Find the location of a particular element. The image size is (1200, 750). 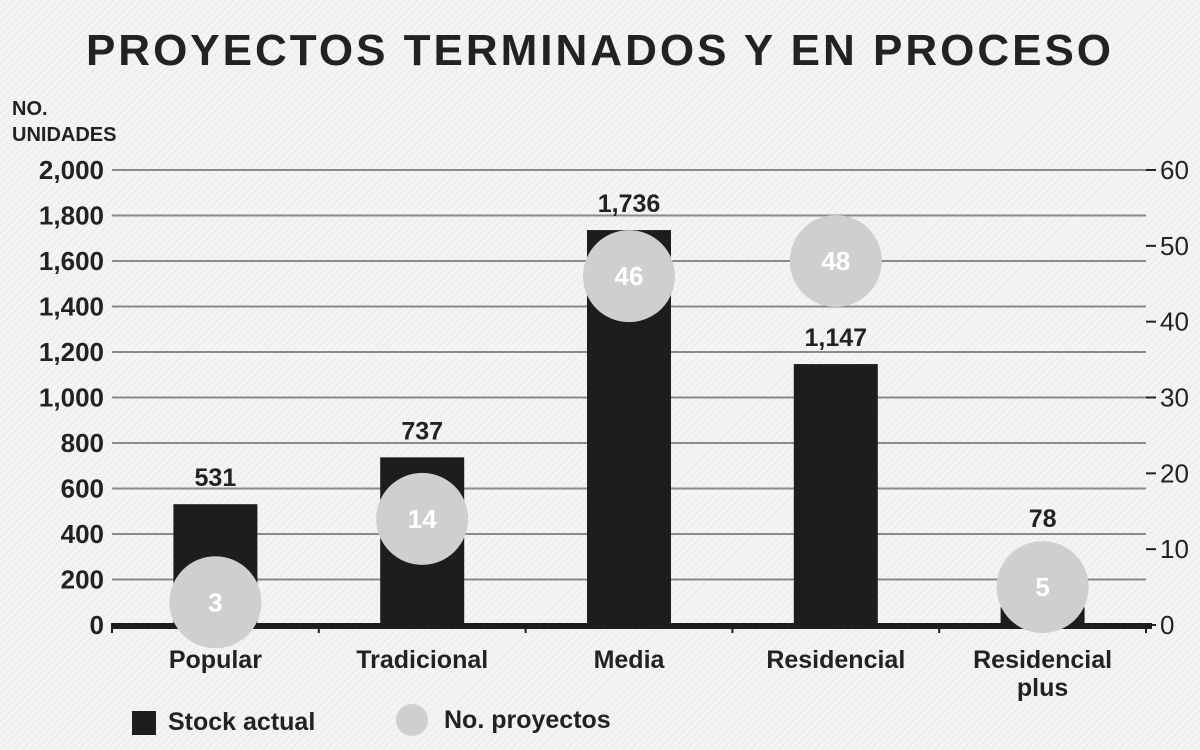

bubble-value-label: 46 is located at coordinates (629, 276).